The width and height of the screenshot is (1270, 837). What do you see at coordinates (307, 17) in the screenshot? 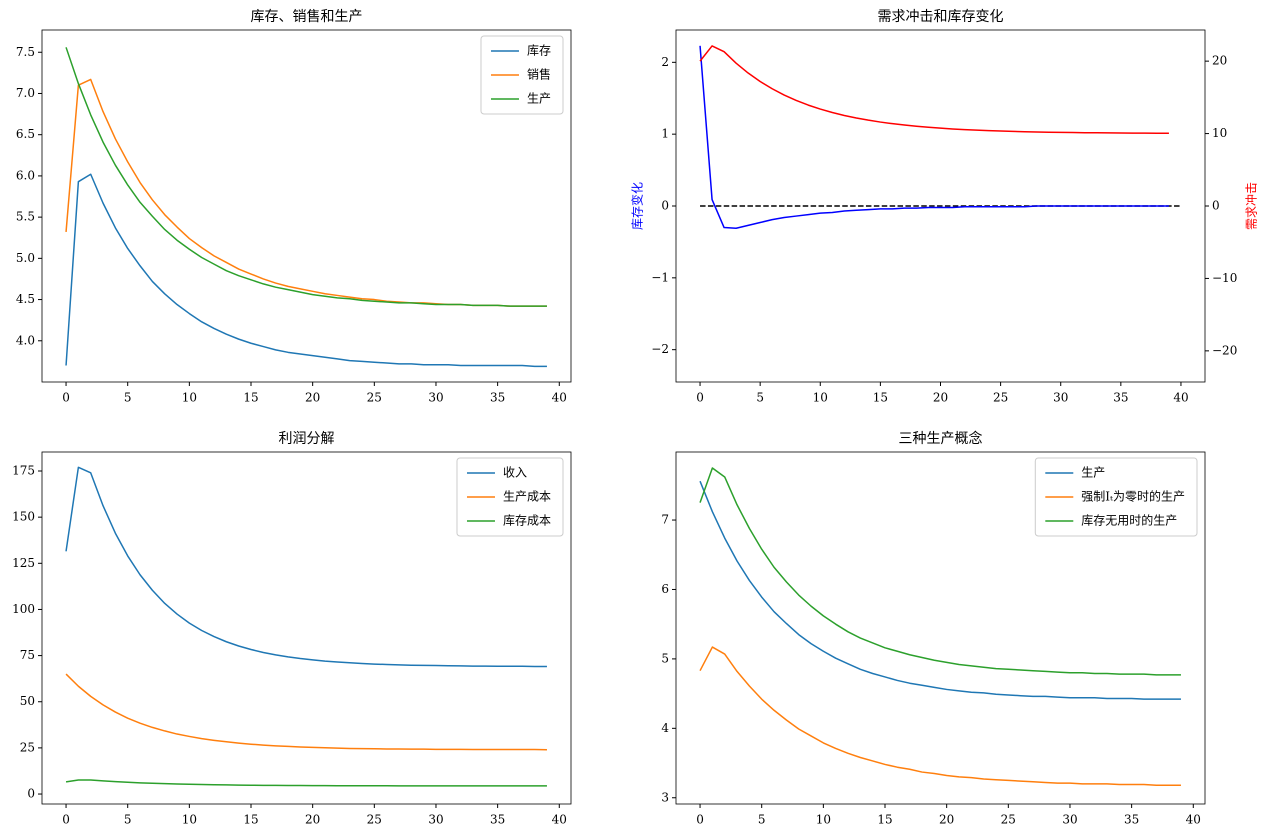
I see `chart-title: 库存、销售和生产` at bounding box center [307, 17].